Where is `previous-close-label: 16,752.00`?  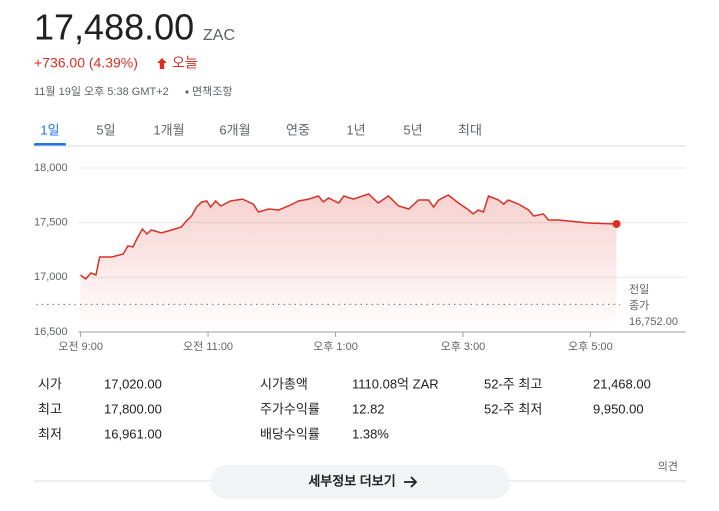
previous-close-label: 16,752.00 is located at coordinates (653, 322).